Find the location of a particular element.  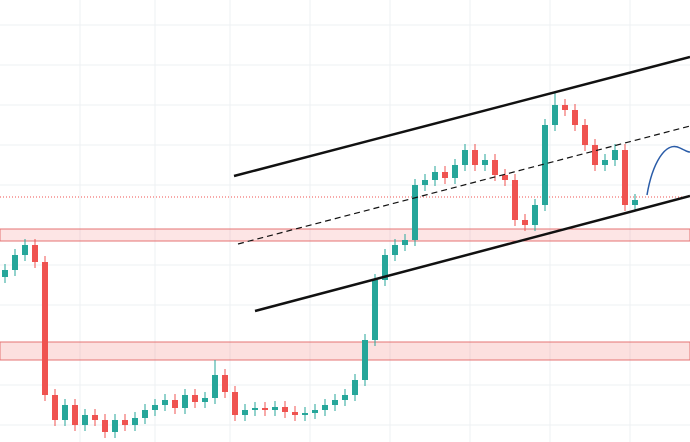

projection-curve is located at coordinates (668, 170).